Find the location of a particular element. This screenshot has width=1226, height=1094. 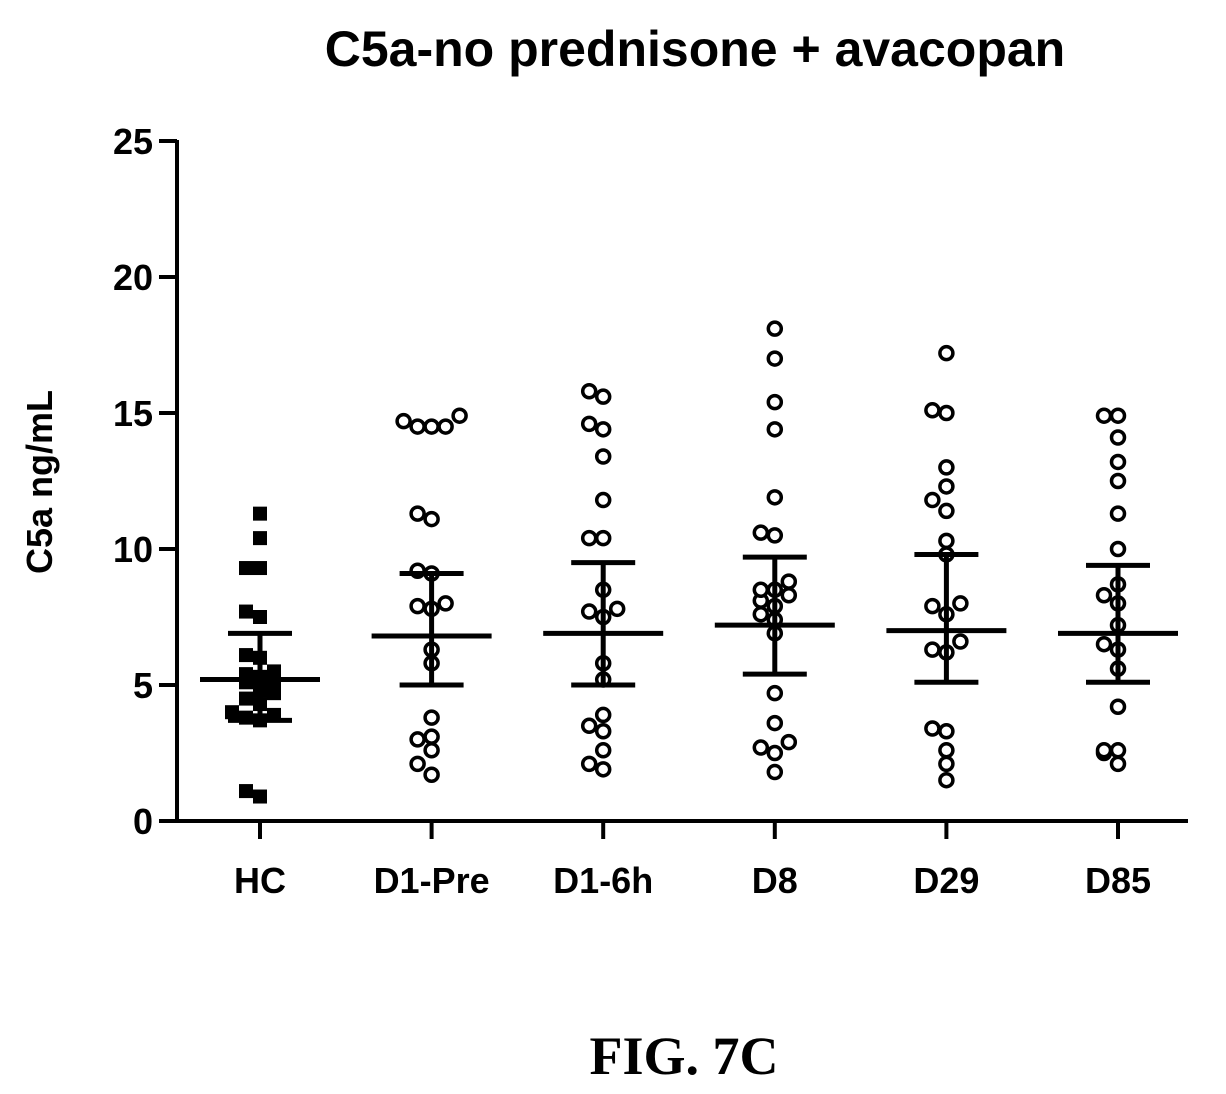

y-tick-label: 25 is located at coordinates (133, 141).